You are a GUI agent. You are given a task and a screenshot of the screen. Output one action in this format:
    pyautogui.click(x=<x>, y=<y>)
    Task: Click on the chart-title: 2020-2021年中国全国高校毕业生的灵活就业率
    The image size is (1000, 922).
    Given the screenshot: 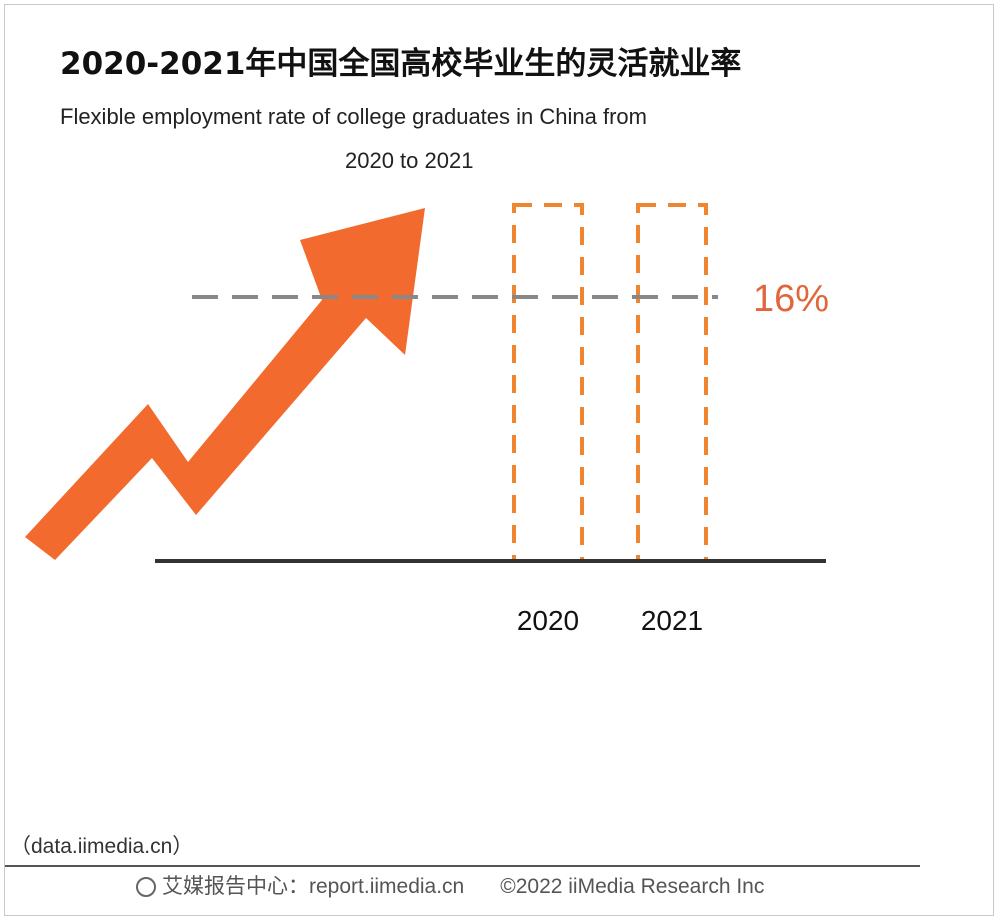 What is the action you would take?
    pyautogui.click(x=401, y=64)
    